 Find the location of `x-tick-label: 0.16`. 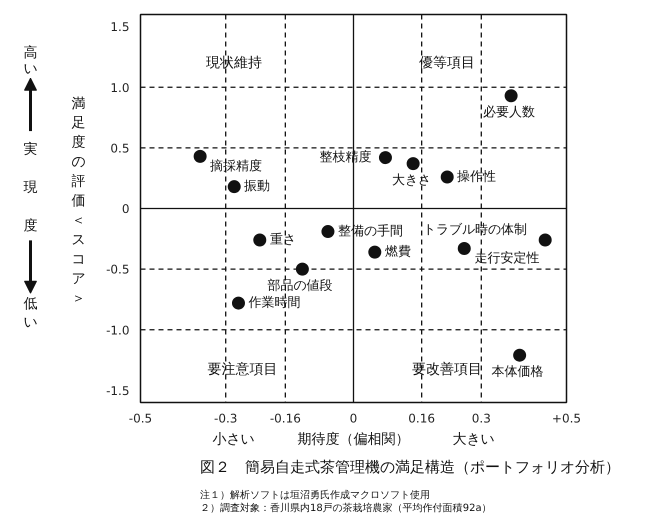

x-tick-label: 0.16 is located at coordinates (422, 419).